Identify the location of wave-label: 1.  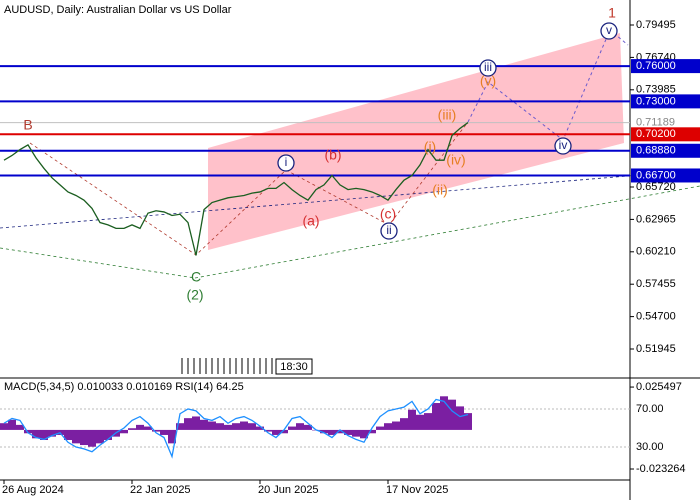
(612, 13).